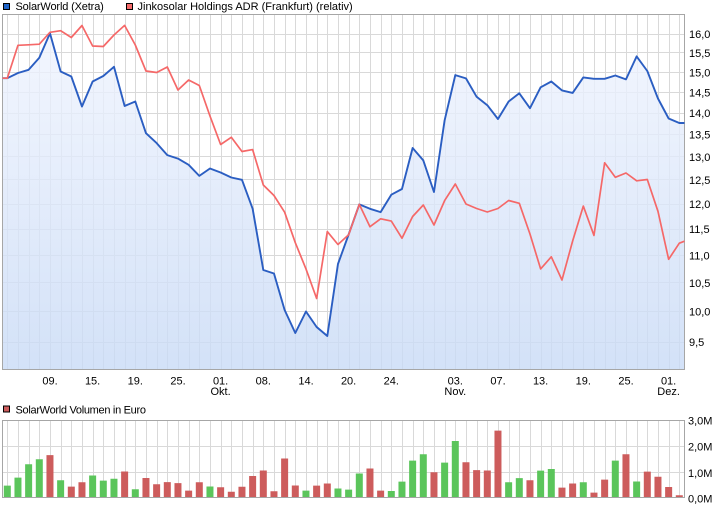  What do you see at coordinates (700, 422) in the screenshot?
I see `svg-text: 3,0M` at bounding box center [700, 422].